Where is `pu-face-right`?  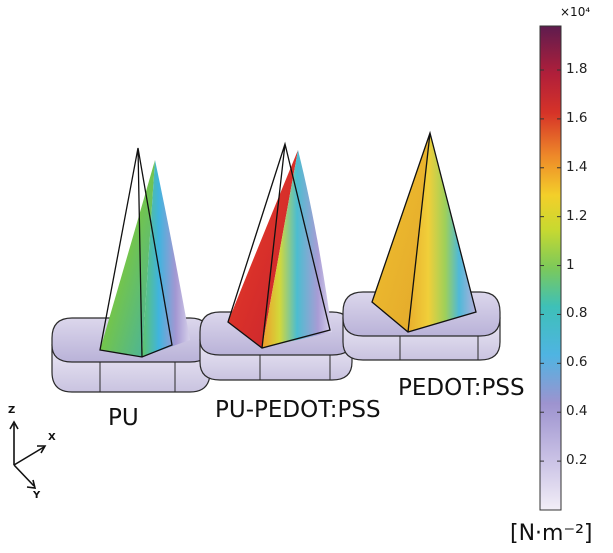
pu-face-right is located at coordinates (166, 258).